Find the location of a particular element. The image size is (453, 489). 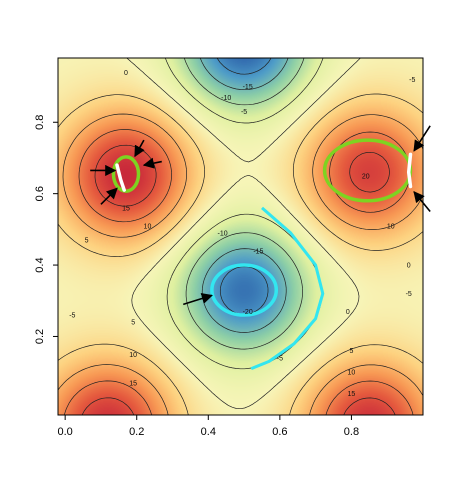

contour-label: 20 is located at coordinates (366, 176).